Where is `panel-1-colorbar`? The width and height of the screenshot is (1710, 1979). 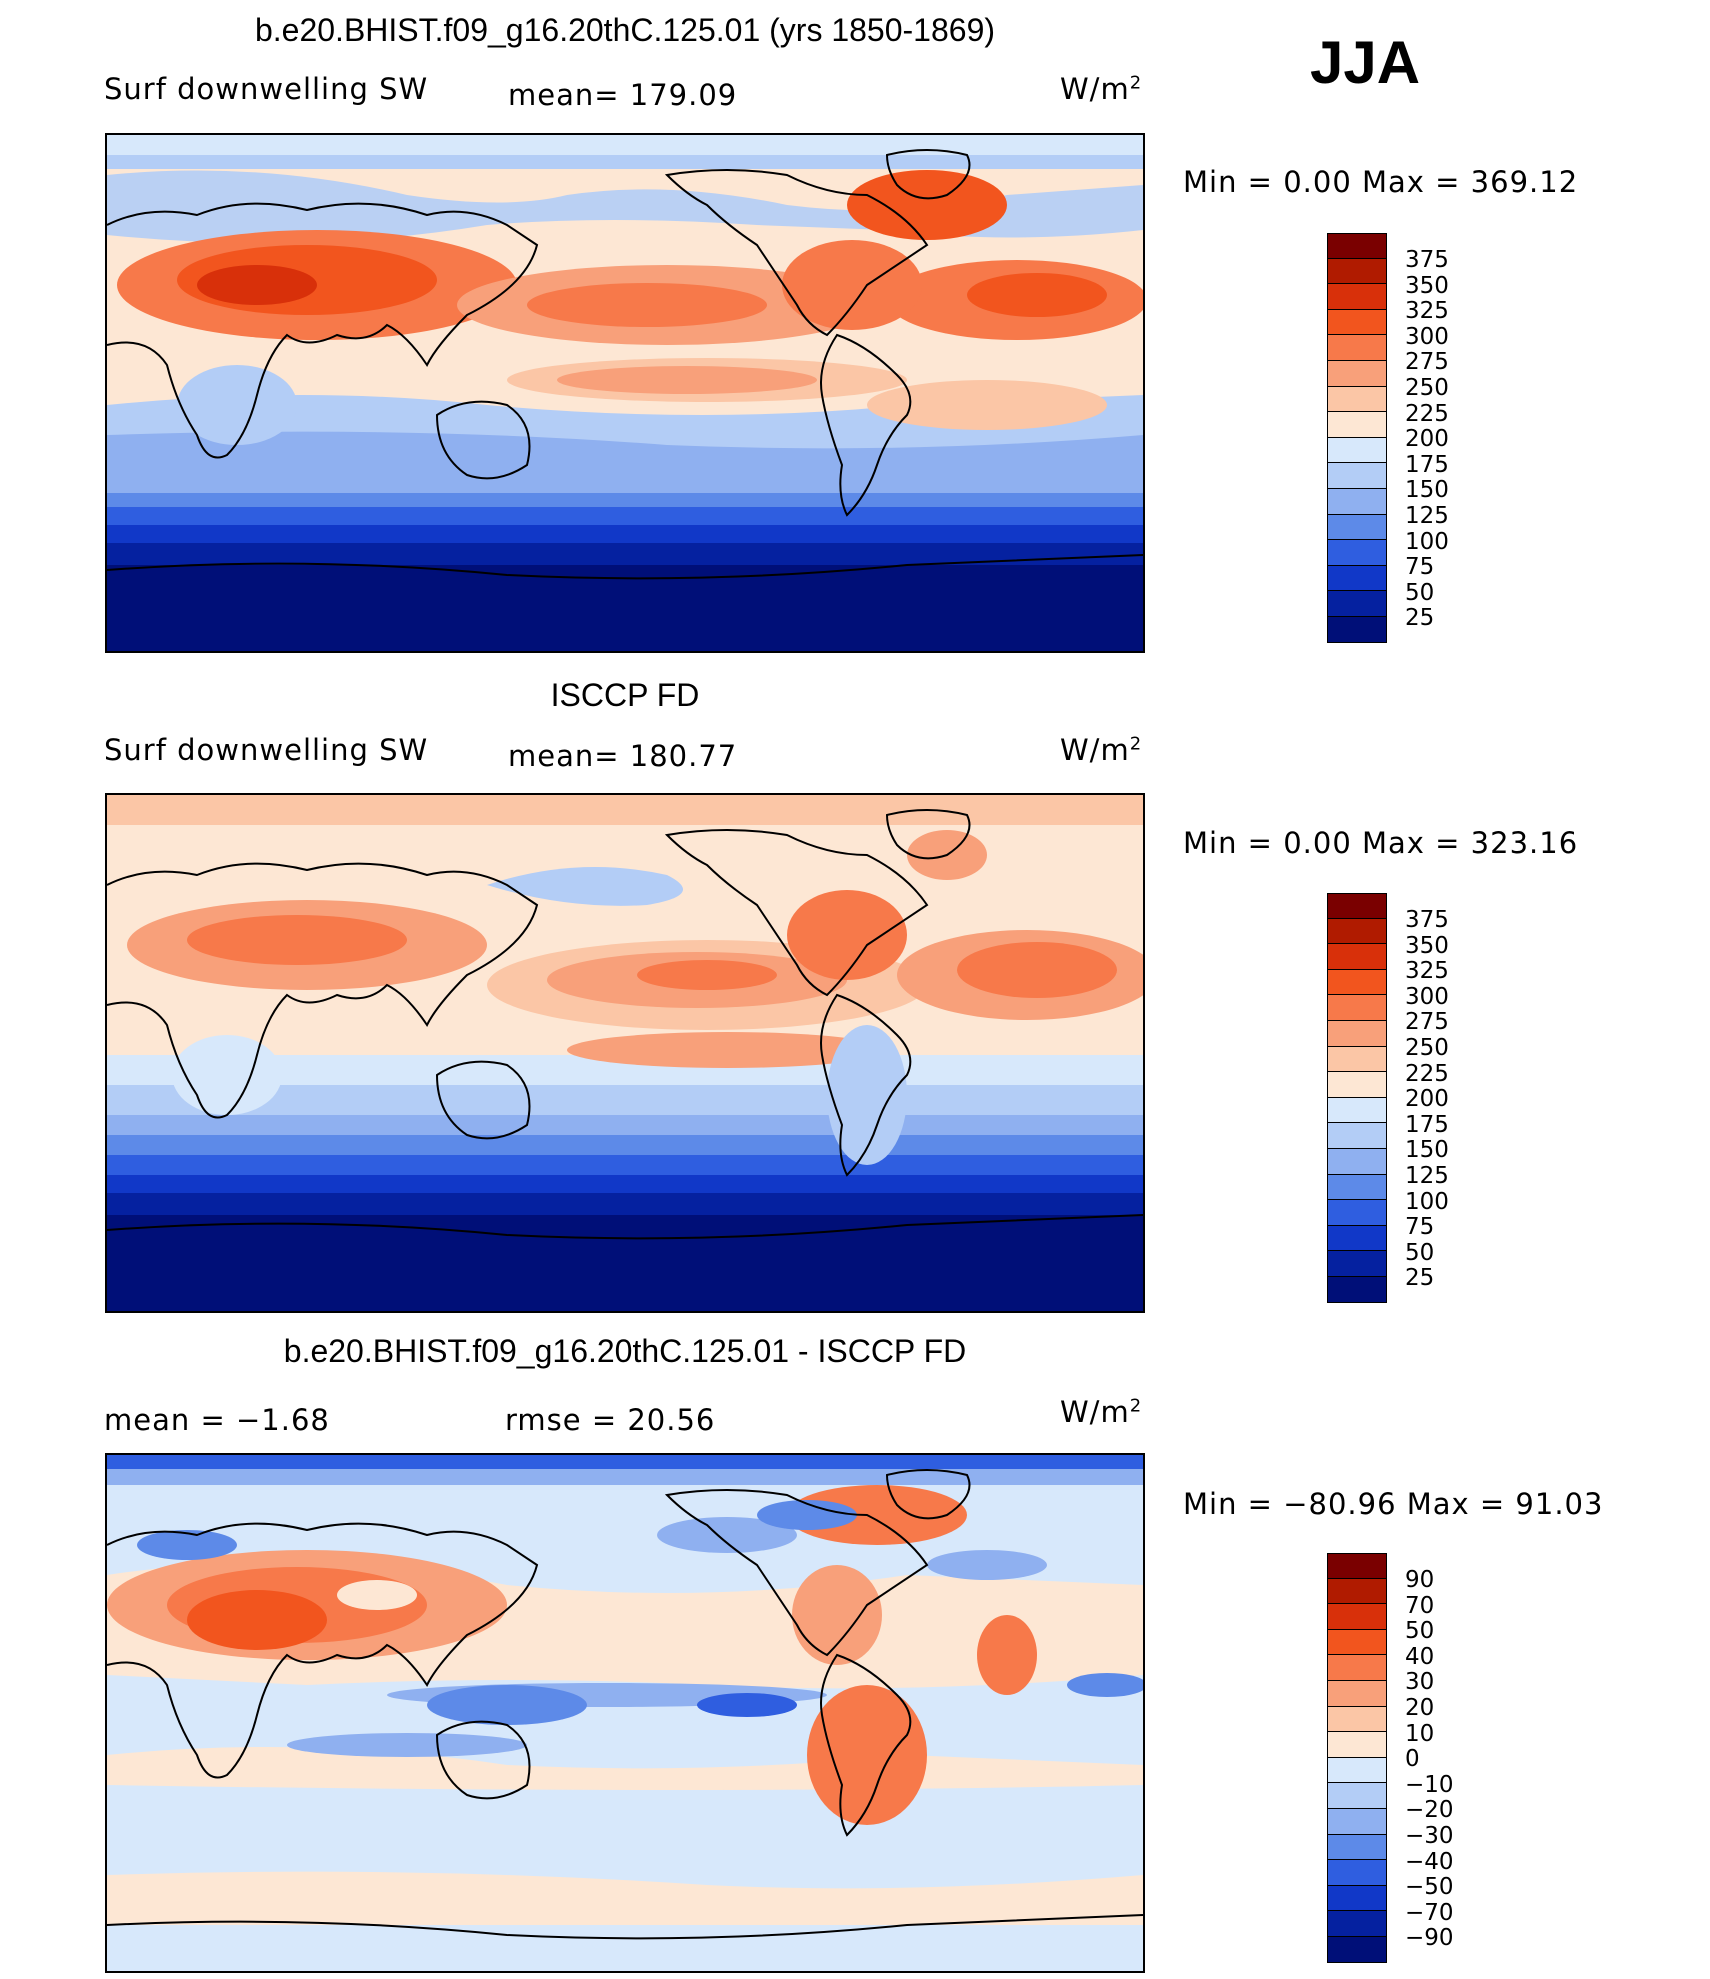
panel-1-colorbar is located at coordinates (1357, 438).